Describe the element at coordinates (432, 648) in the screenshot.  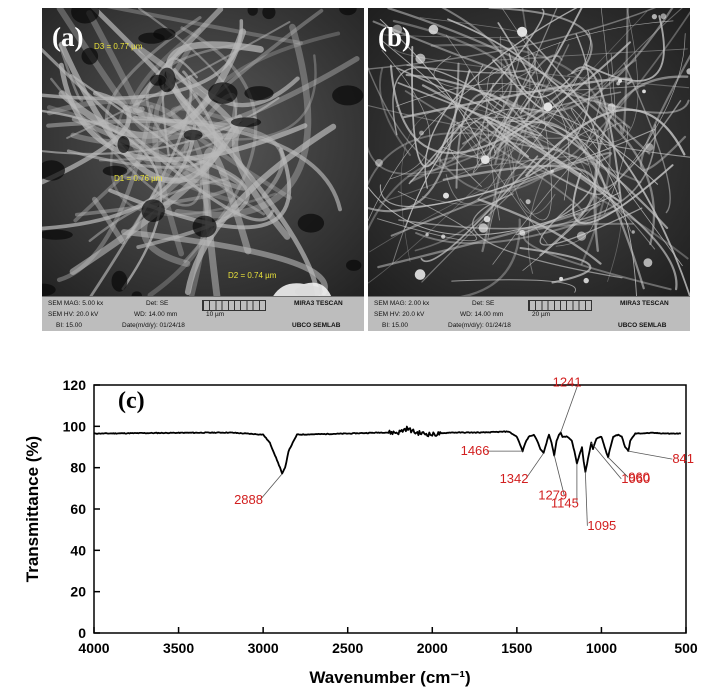
I see `x-tick-label: 2000` at that location.